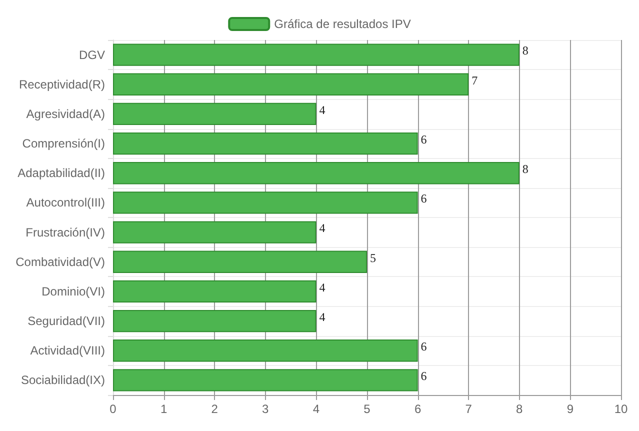  What do you see at coordinates (570, 409) in the screenshot?
I see `x-tick-label: 9` at bounding box center [570, 409].